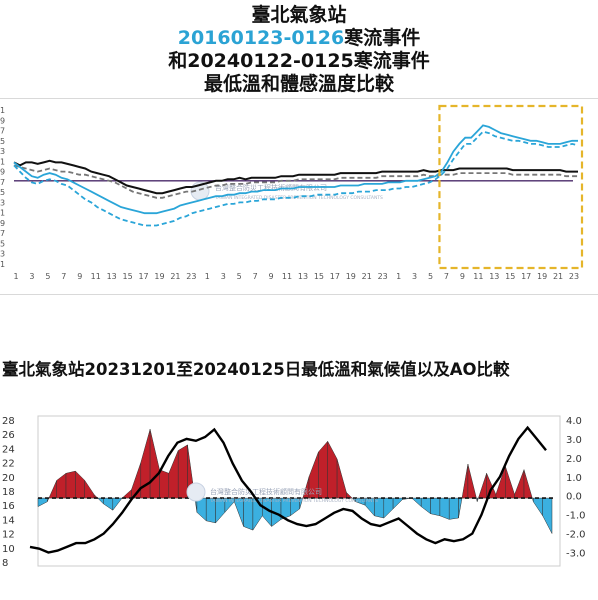 This screenshot has height=600, width=598. What do you see at coordinates (298, 84) in the screenshot?
I see `chart1-title-line4: 最低溫和體感溫度比較` at bounding box center [298, 84].